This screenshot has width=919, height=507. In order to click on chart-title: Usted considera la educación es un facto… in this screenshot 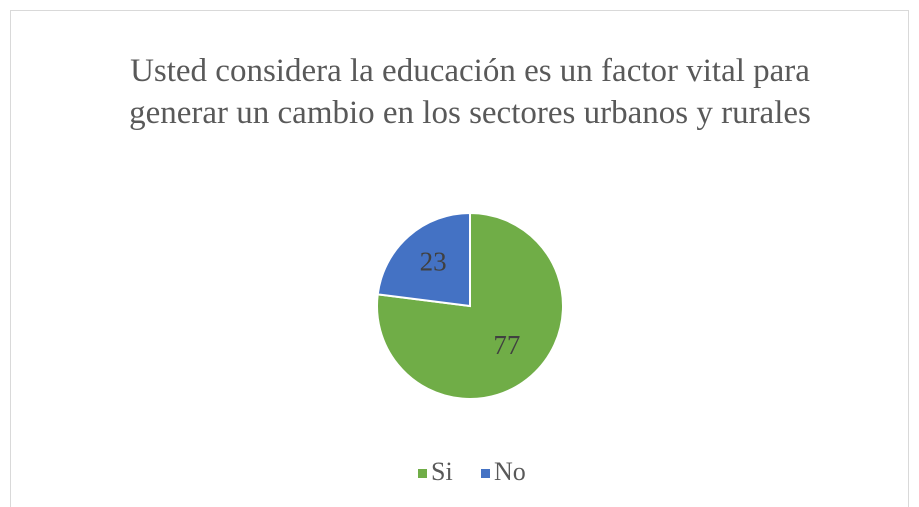, I will do `click(470, 92)`.